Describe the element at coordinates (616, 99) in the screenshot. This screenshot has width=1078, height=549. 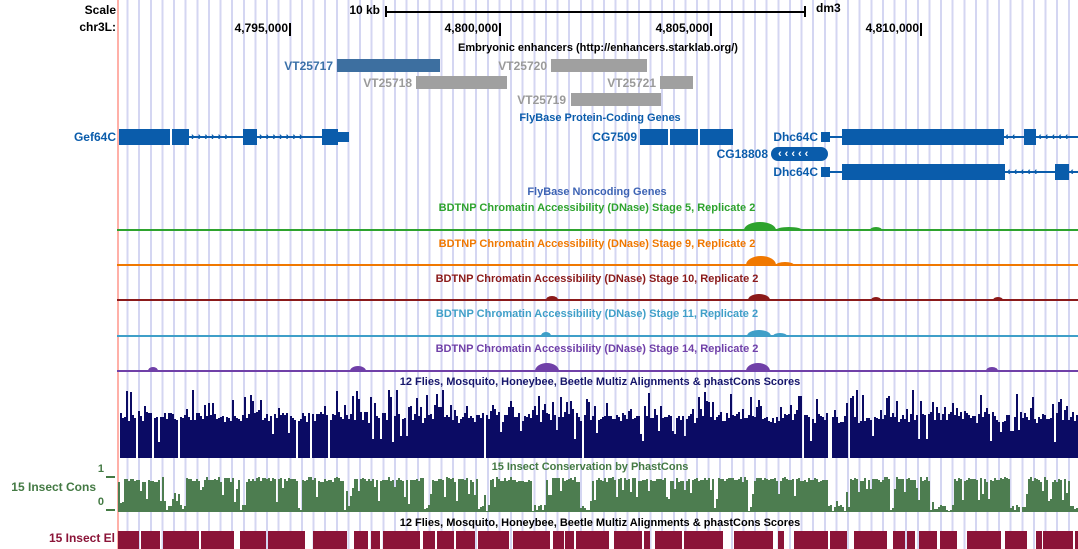
I see `enhancer-bar-vt25719` at that location.